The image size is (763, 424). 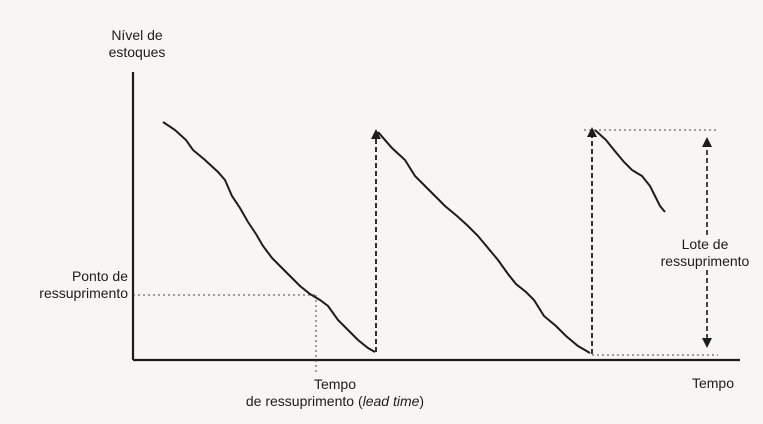 I want to click on x-axis-label: Tempo, so click(x=713, y=383).